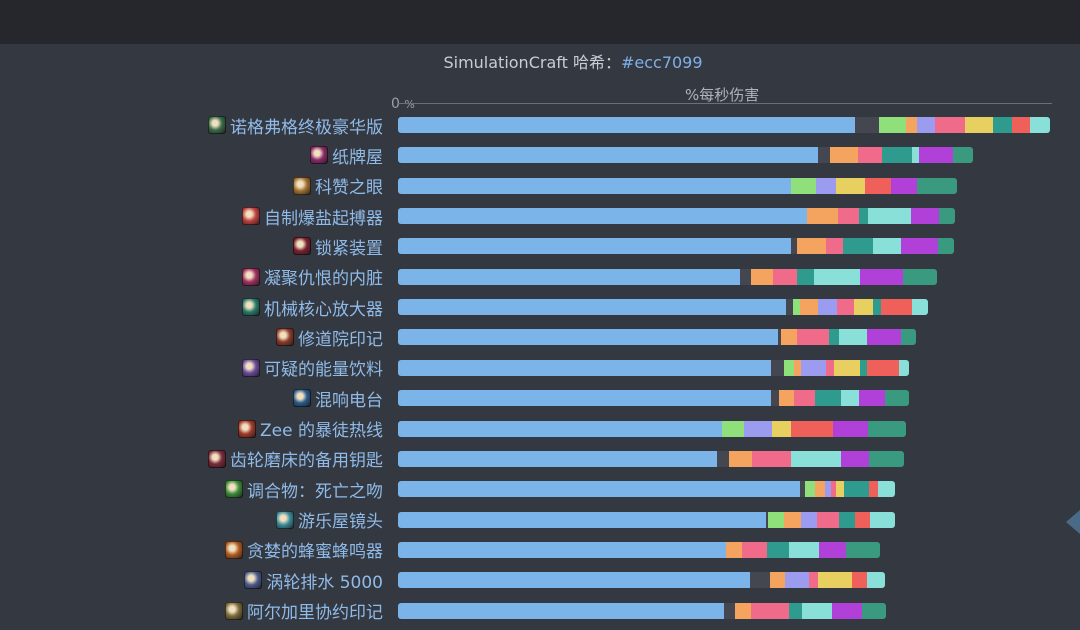 The image size is (1080, 630). I want to click on category-label-text: 阿尔加里协约印记, so click(315, 613).